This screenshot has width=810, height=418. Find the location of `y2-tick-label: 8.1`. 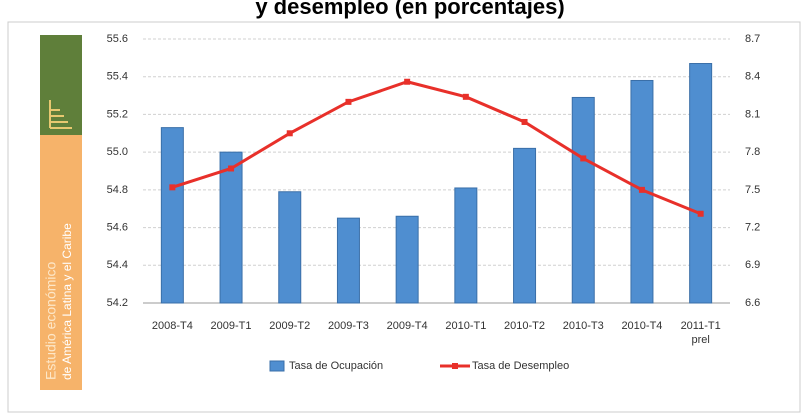

y2-tick-label: 8.1 is located at coordinates (752, 114).